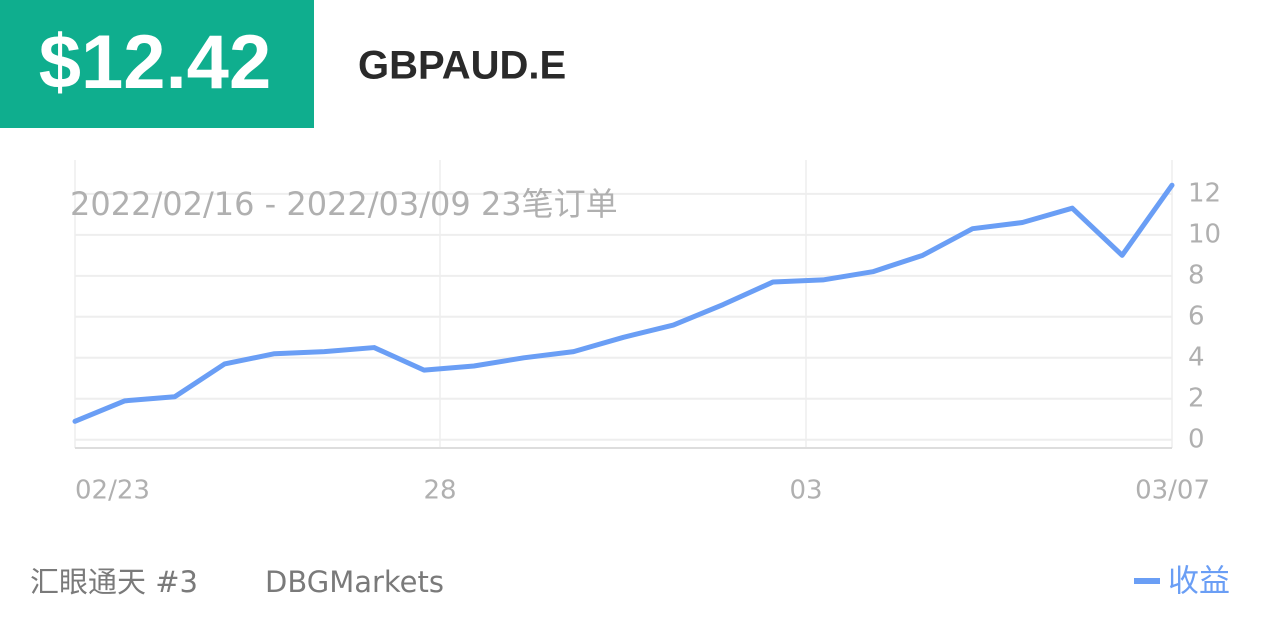 The width and height of the screenshot is (1266, 637). I want to click on chart-subtitle: 2022/02/16 - 2022/03/09 23笔订单, so click(344, 204).